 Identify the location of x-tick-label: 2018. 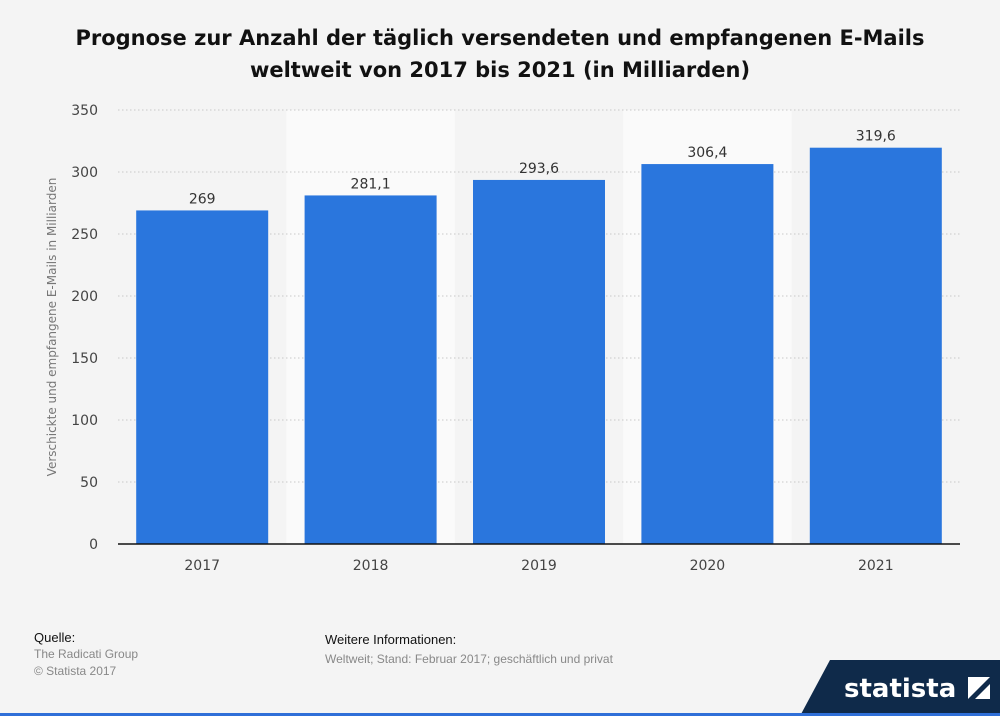
(371, 566).